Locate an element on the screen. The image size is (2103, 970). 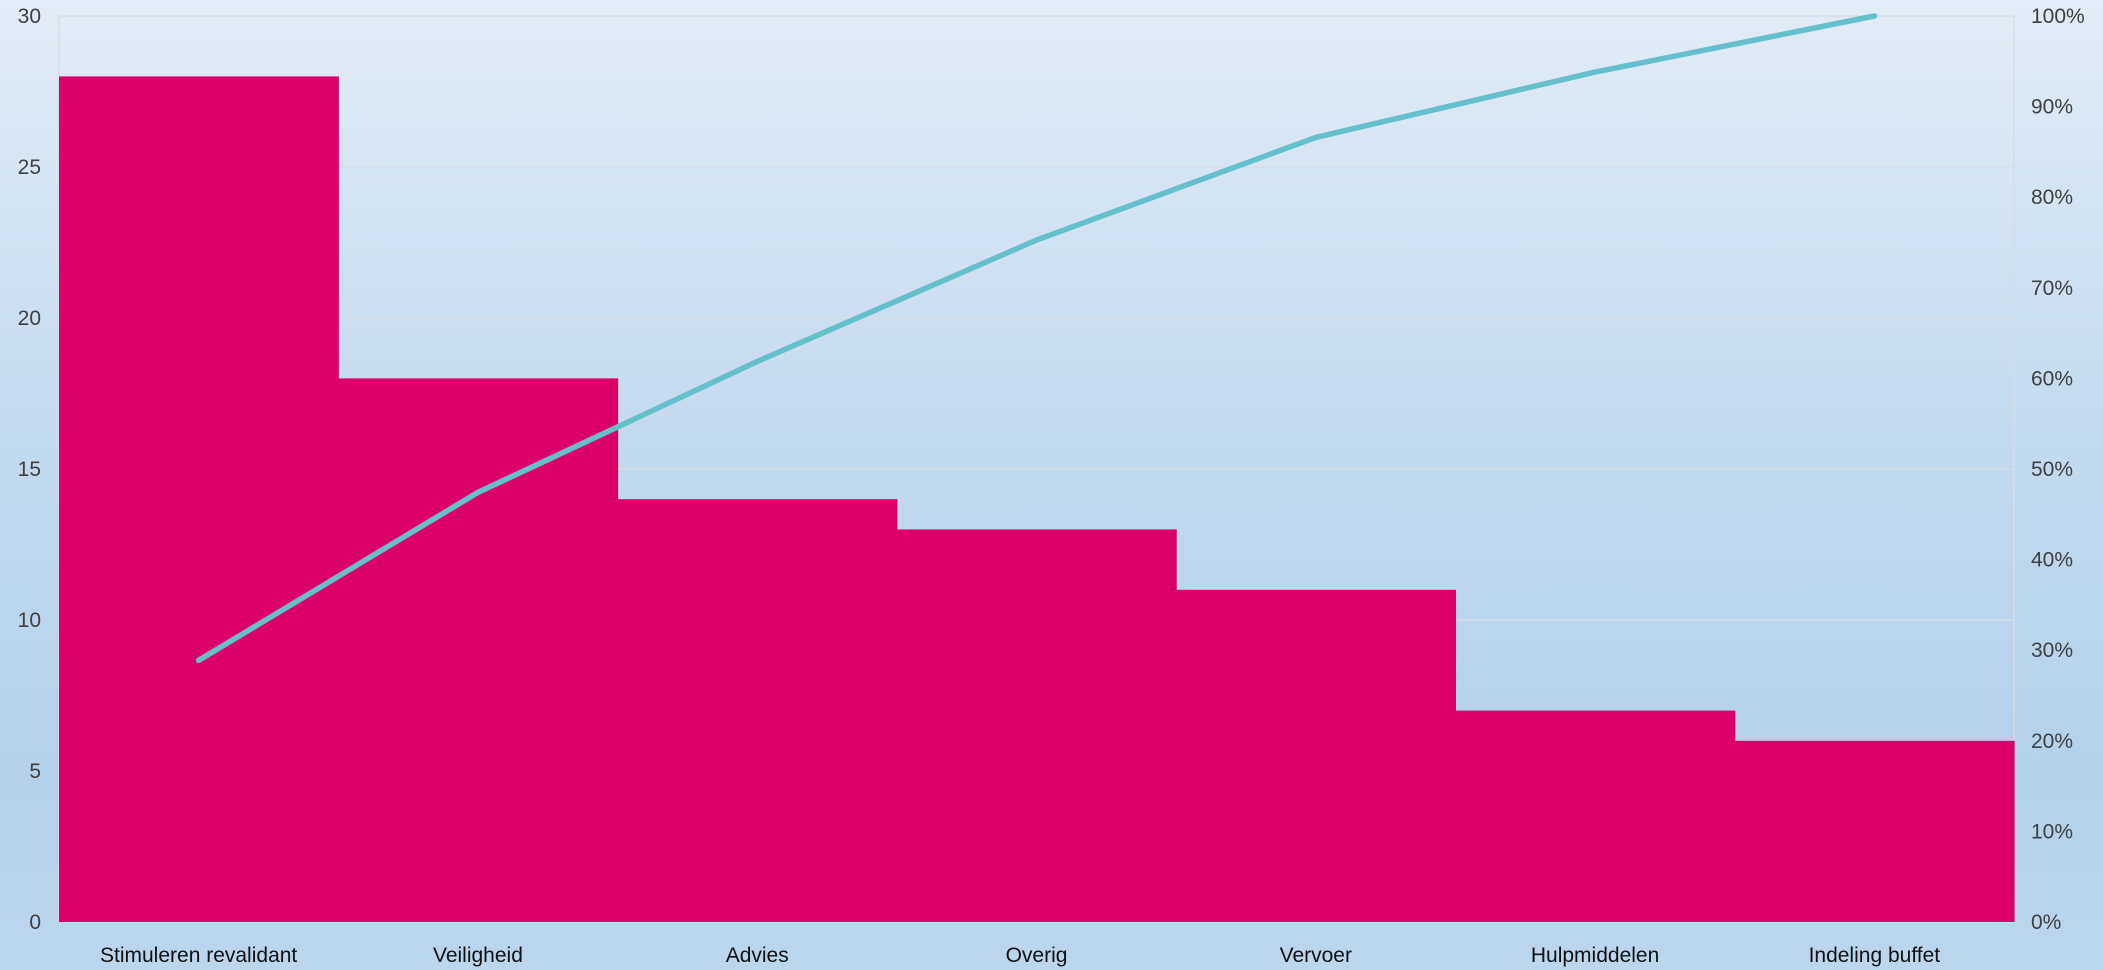
right-tick-label: 20% is located at coordinates (2052, 741).